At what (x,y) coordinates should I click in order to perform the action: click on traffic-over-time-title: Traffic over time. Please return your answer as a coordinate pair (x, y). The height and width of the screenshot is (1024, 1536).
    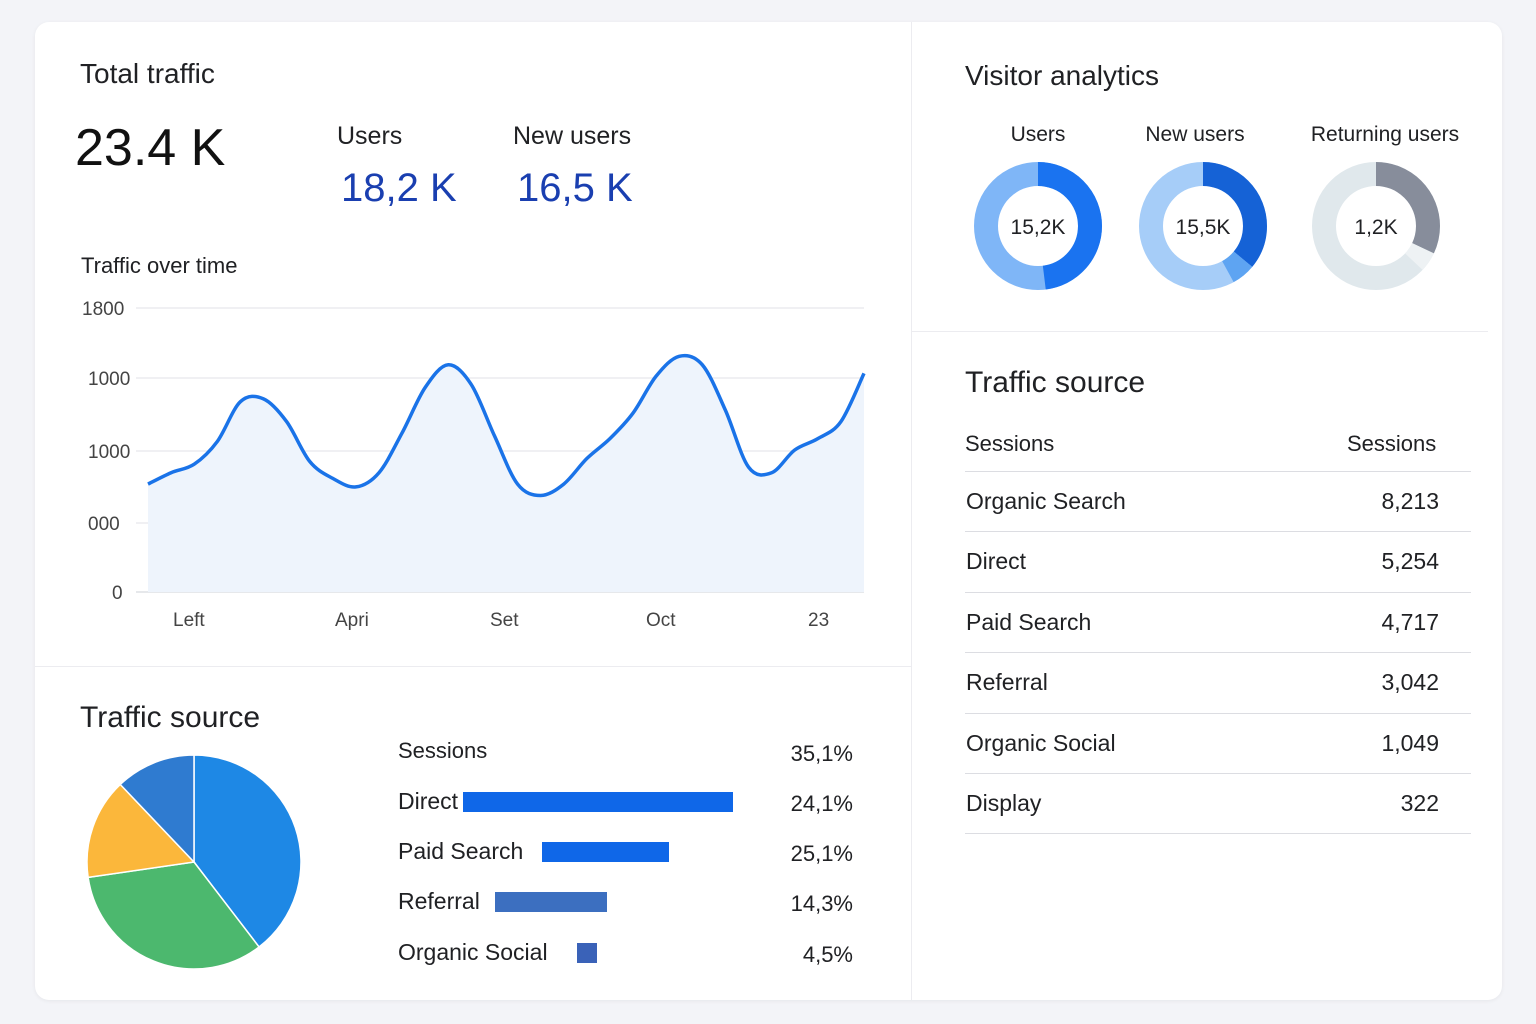
    Looking at the image, I should click on (159, 265).